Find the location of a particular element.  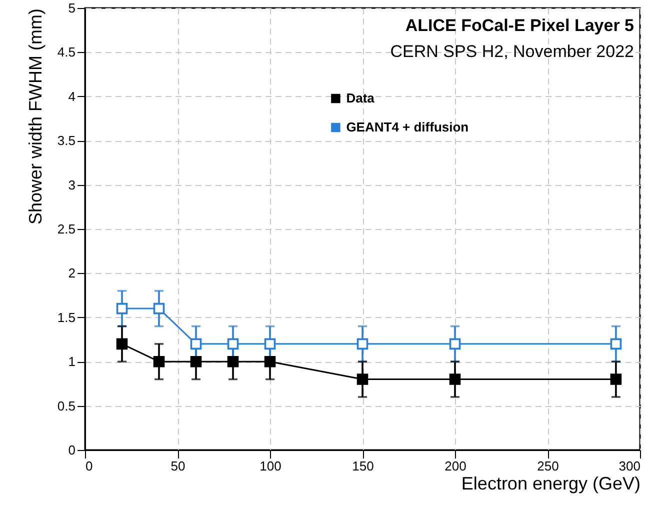

x-tick-label: 0 is located at coordinates (89, 466).